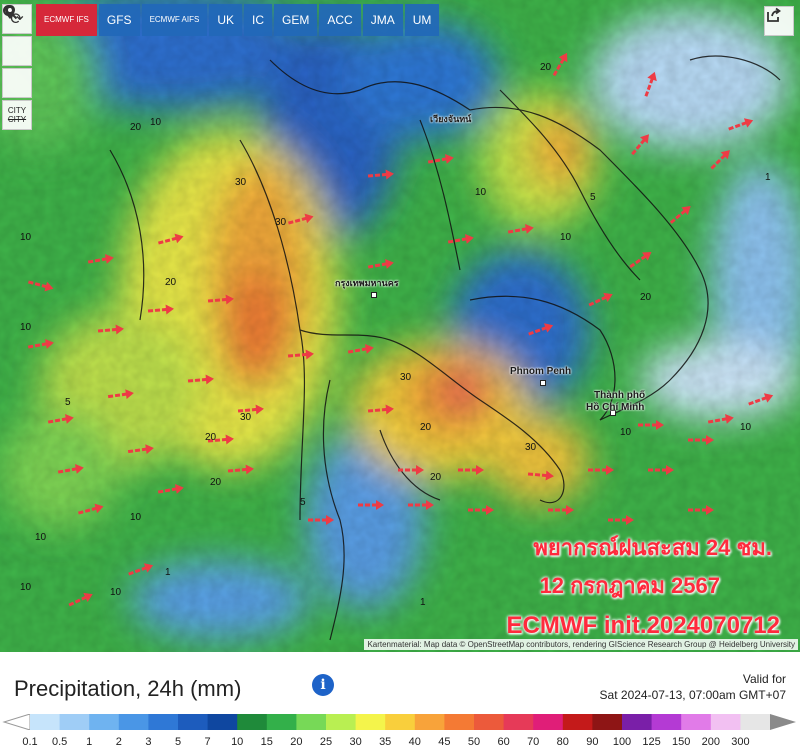 This screenshot has width=800, height=752. Describe the element at coordinates (323, 685) in the screenshot. I see `info-icon: i` at that location.